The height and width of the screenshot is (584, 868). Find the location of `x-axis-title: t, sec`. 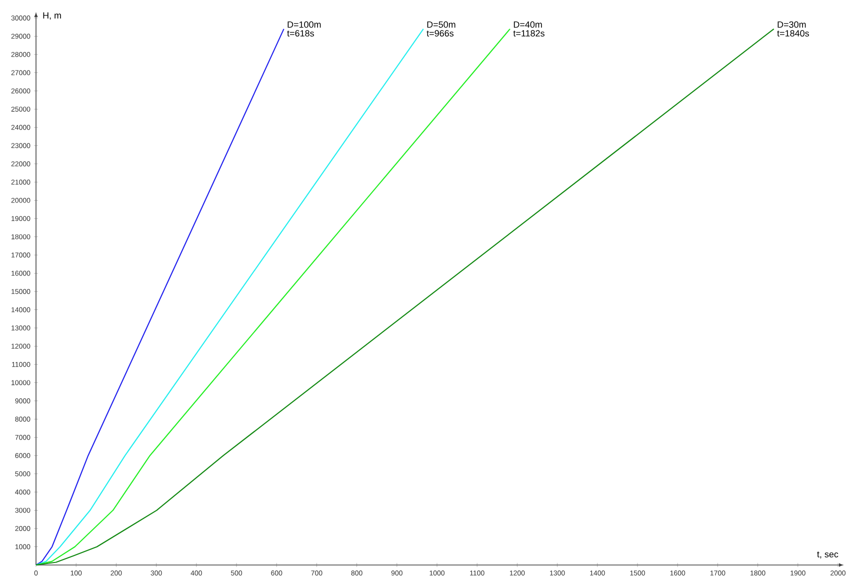

x-axis-title: t, sec is located at coordinates (827, 554).